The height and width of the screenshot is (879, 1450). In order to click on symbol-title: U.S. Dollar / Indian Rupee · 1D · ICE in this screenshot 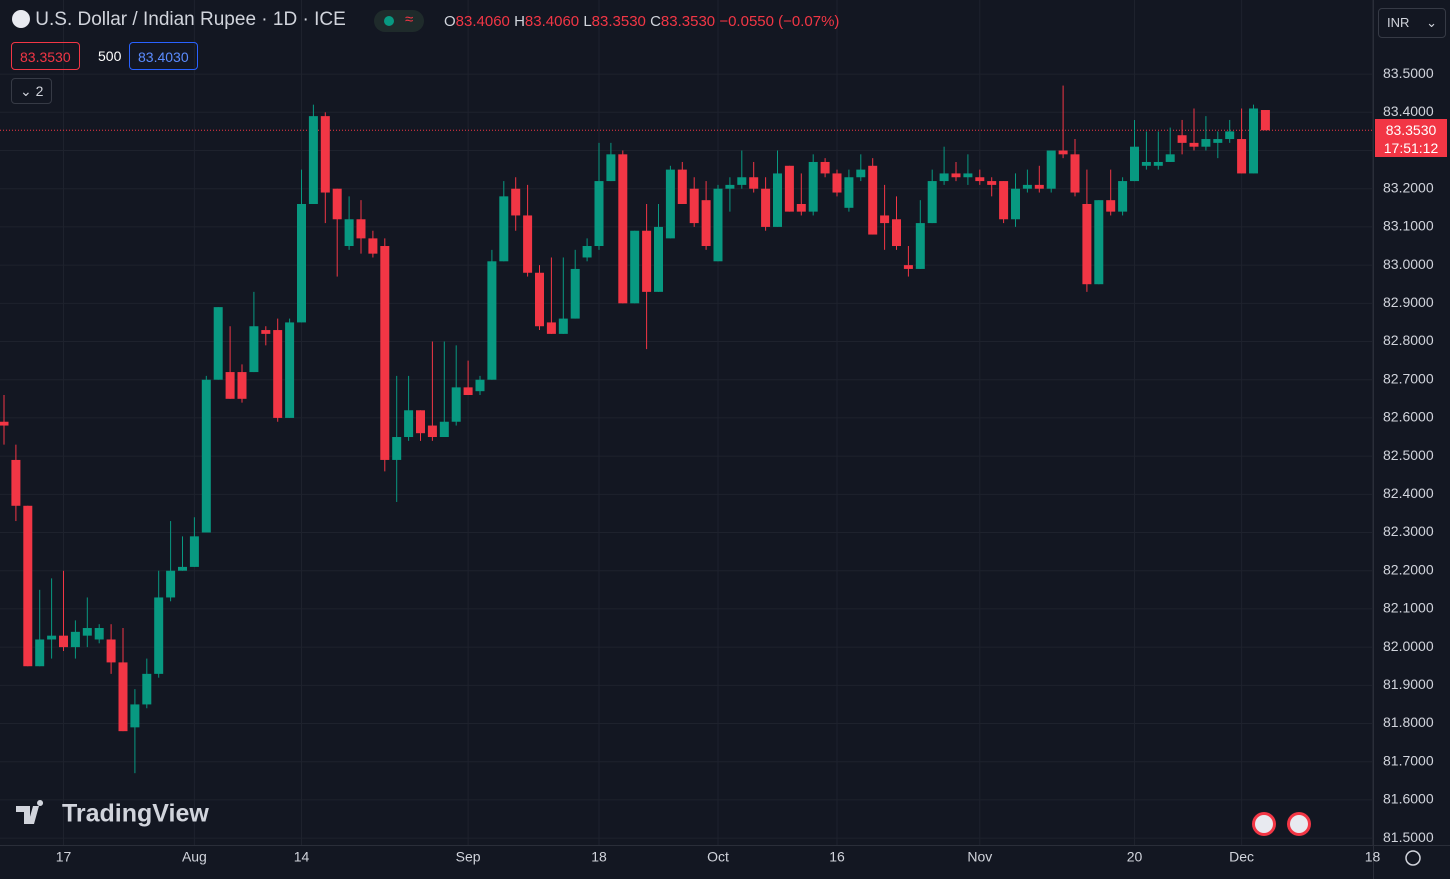, I will do `click(190, 19)`.